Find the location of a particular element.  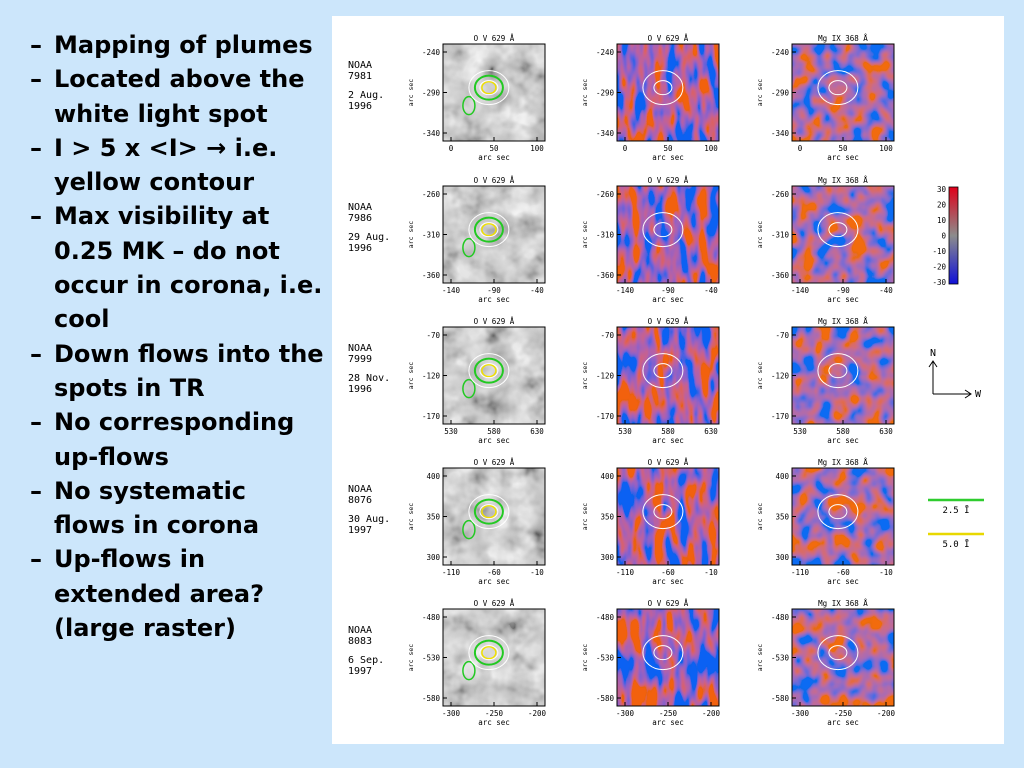

compass-north-label: N is located at coordinates (933, 353).